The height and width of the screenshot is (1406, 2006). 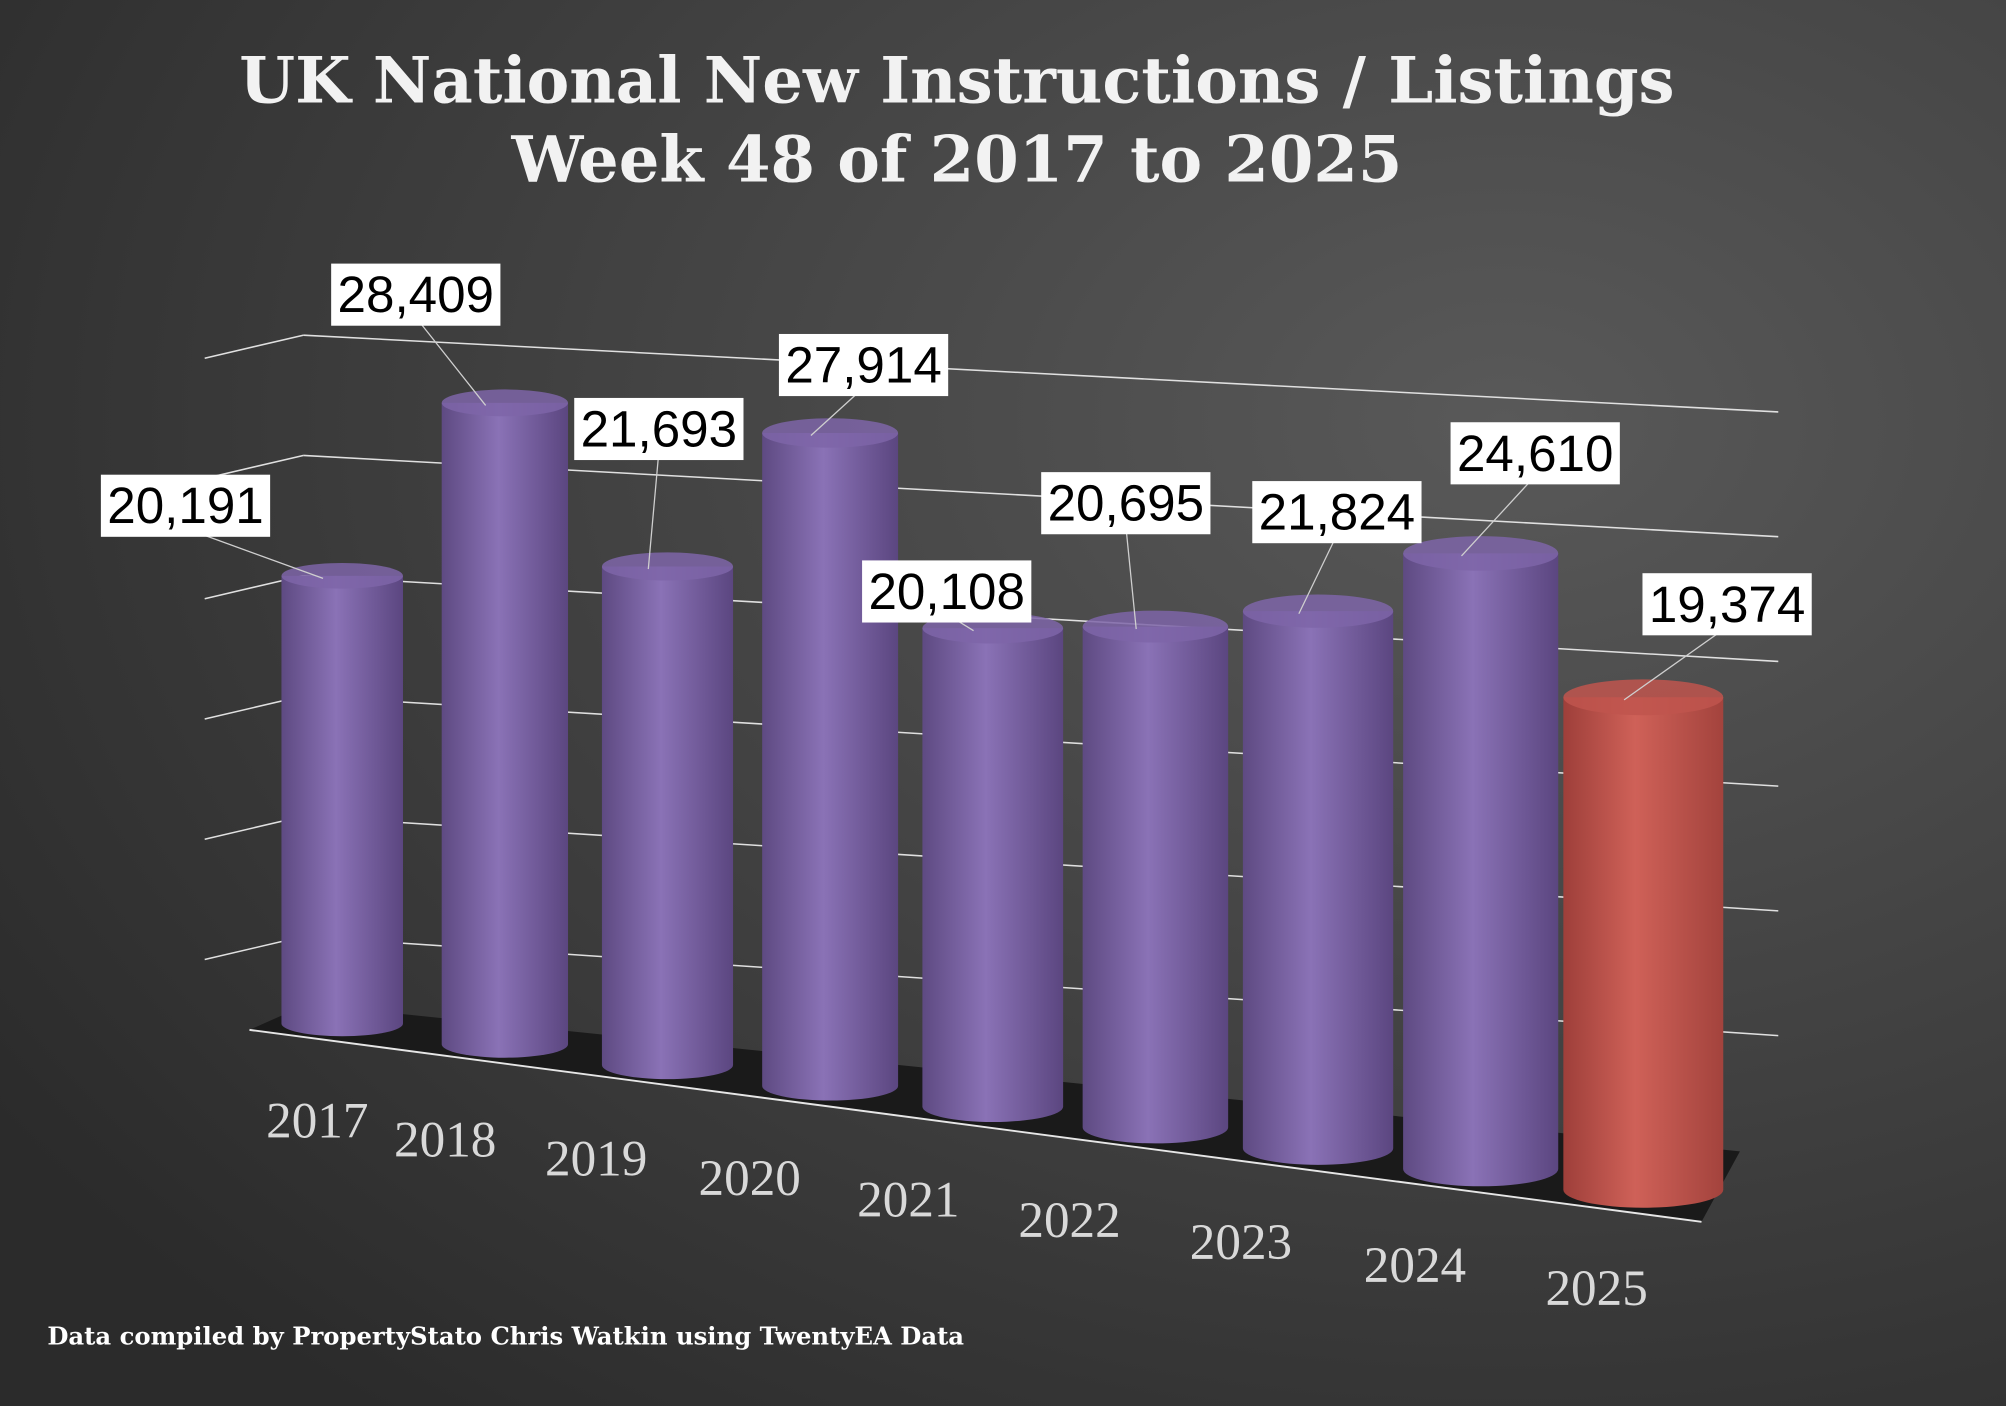 What do you see at coordinates (596, 1159) in the screenshot?
I see `x-tick-label: 2019` at bounding box center [596, 1159].